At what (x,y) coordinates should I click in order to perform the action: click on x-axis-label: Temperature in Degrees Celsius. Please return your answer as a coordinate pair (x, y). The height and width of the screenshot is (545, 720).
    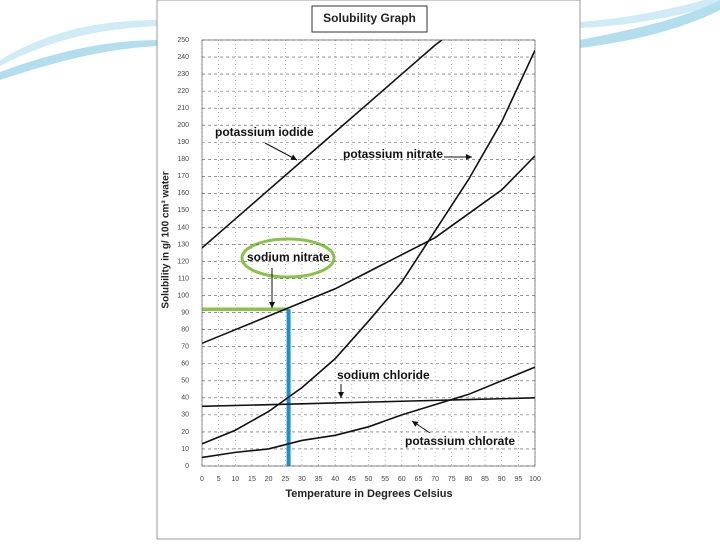
    Looking at the image, I should click on (368, 494).